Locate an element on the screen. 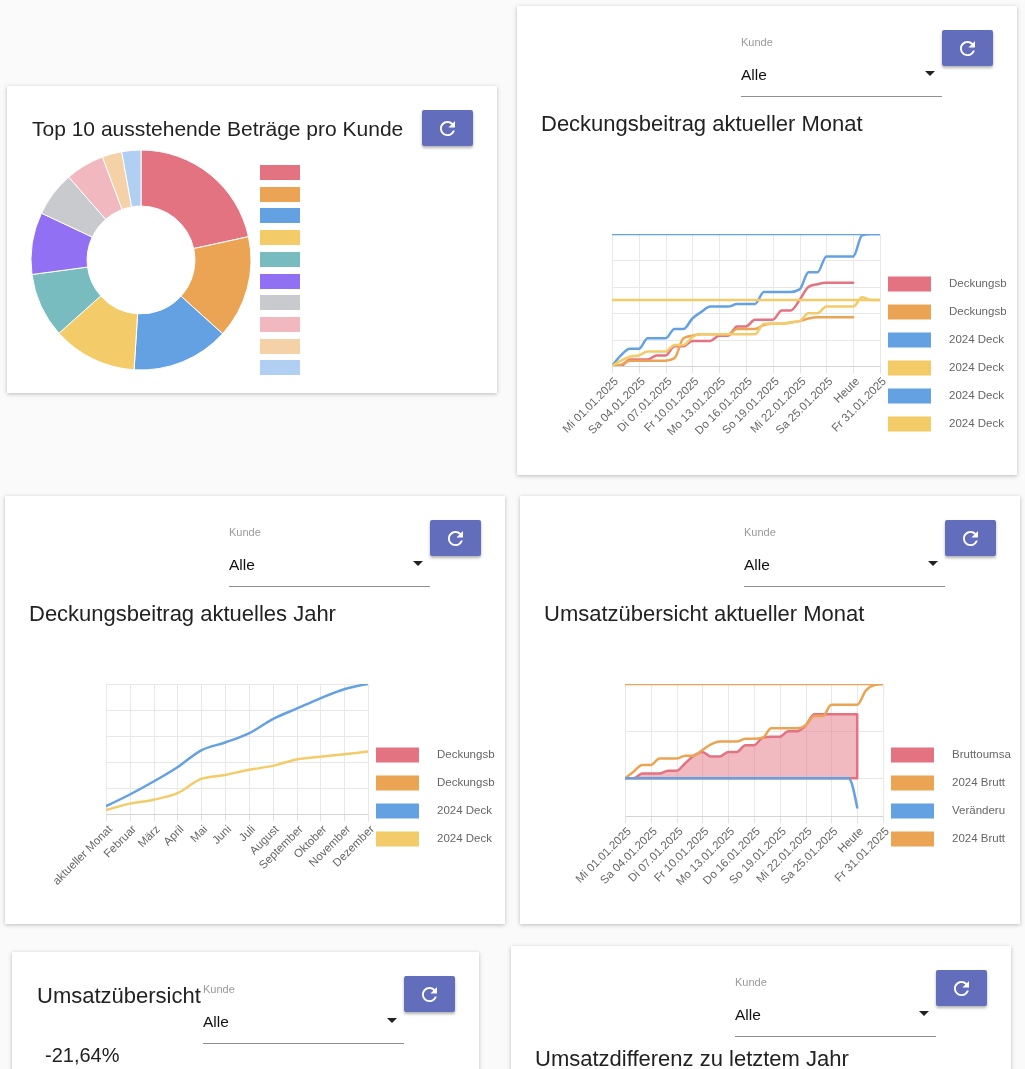 This screenshot has width=1025, height=1069. chart-title: Deckungsbeitrag aktueller Monat is located at coordinates (702, 123).